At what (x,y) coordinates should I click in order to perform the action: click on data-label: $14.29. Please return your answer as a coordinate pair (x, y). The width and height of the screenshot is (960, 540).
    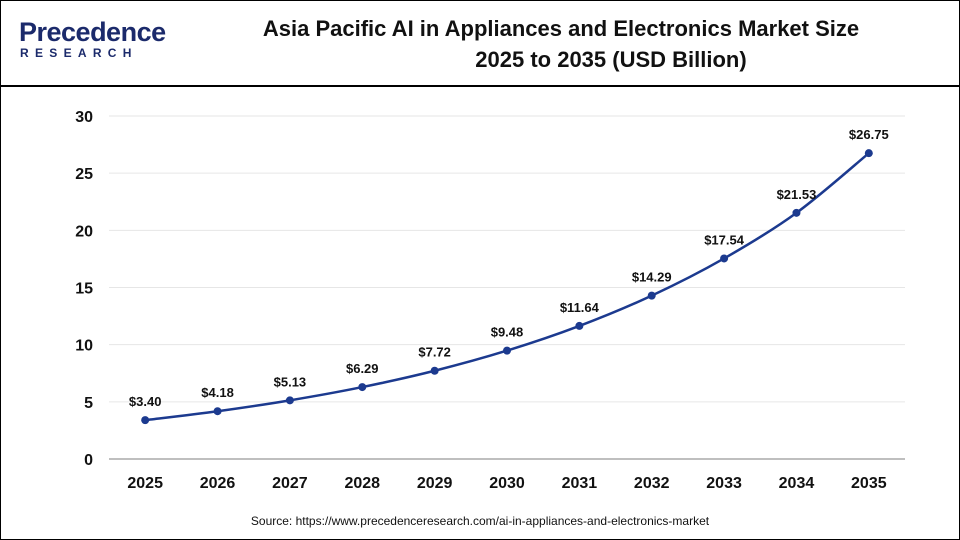
    Looking at the image, I should click on (652, 277).